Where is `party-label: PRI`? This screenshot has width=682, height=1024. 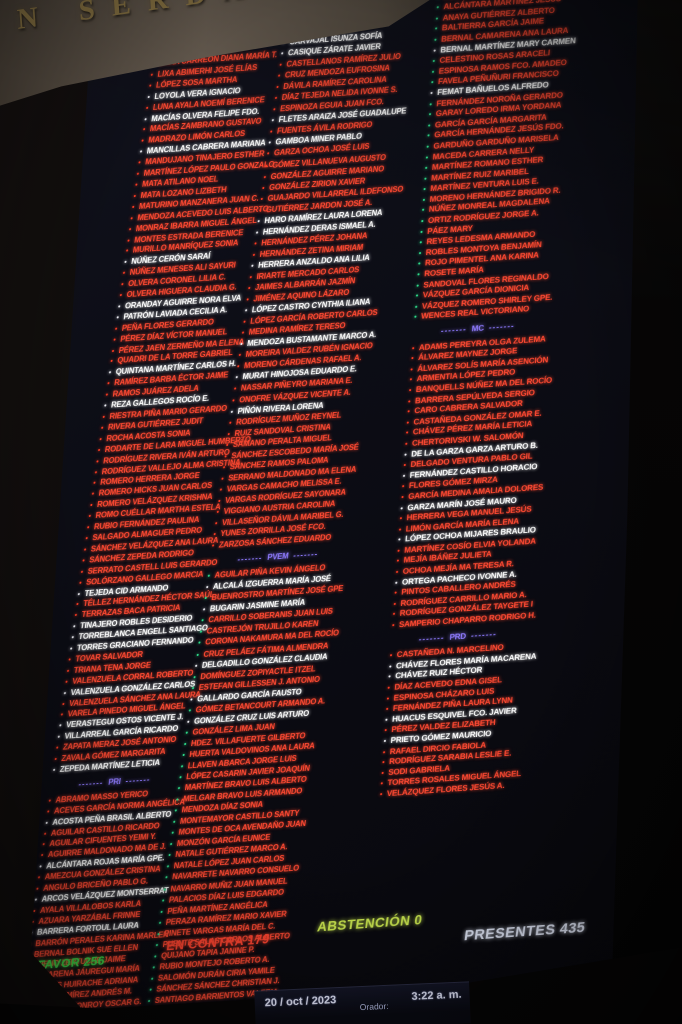 party-label: PRI is located at coordinates (114, 781).